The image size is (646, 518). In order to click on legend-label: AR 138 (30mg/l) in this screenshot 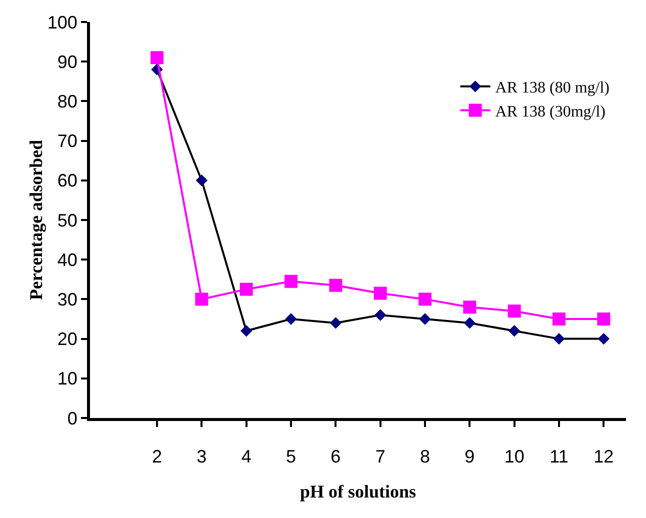, I will do `click(550, 111)`.